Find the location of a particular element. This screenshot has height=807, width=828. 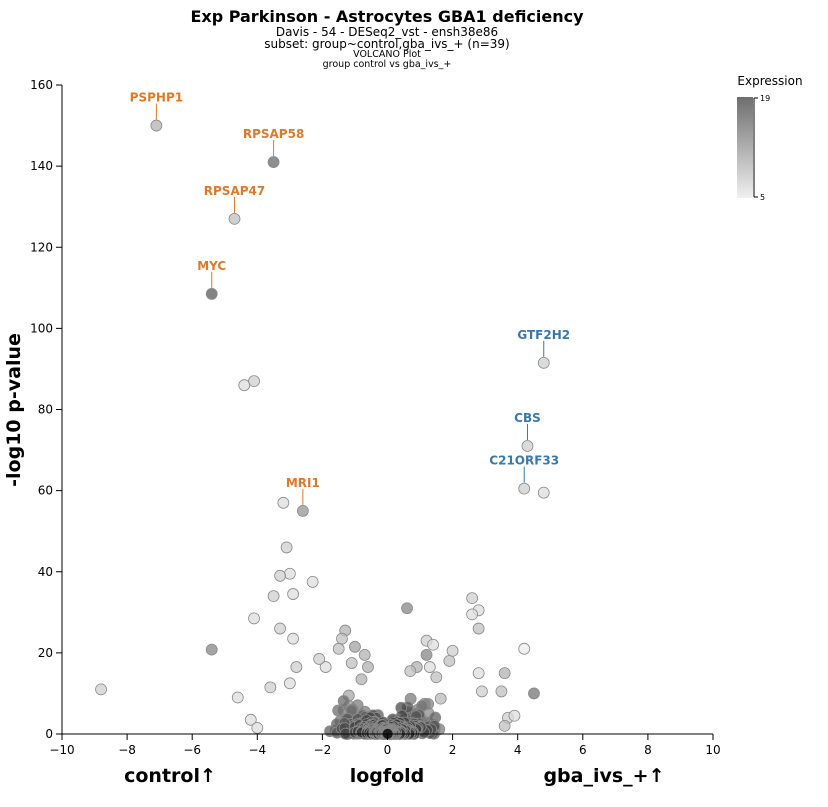

x-axis: −10 −8 −6 −4 −2 0 2 4 6 8 10 is located at coordinates (385, 745).